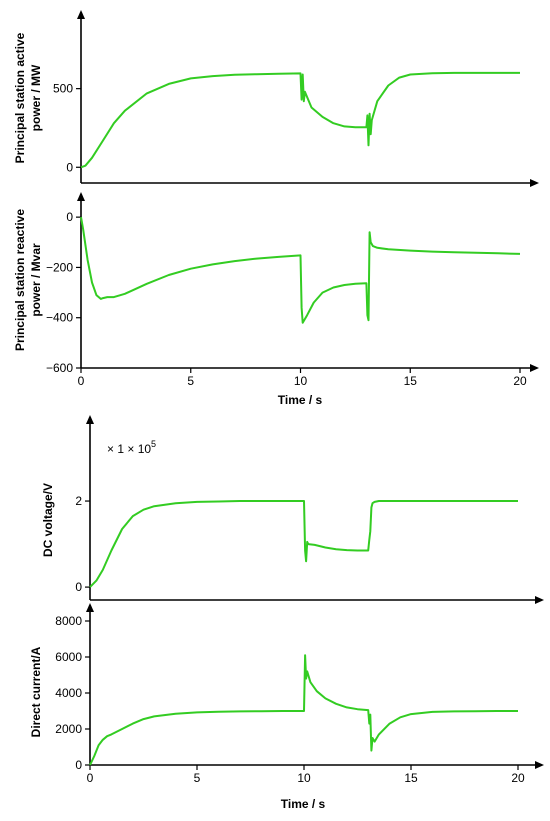 The image size is (550, 821). What do you see at coordinates (518, 778) in the screenshot?
I see `direct-current-xtick-label: 20` at bounding box center [518, 778].